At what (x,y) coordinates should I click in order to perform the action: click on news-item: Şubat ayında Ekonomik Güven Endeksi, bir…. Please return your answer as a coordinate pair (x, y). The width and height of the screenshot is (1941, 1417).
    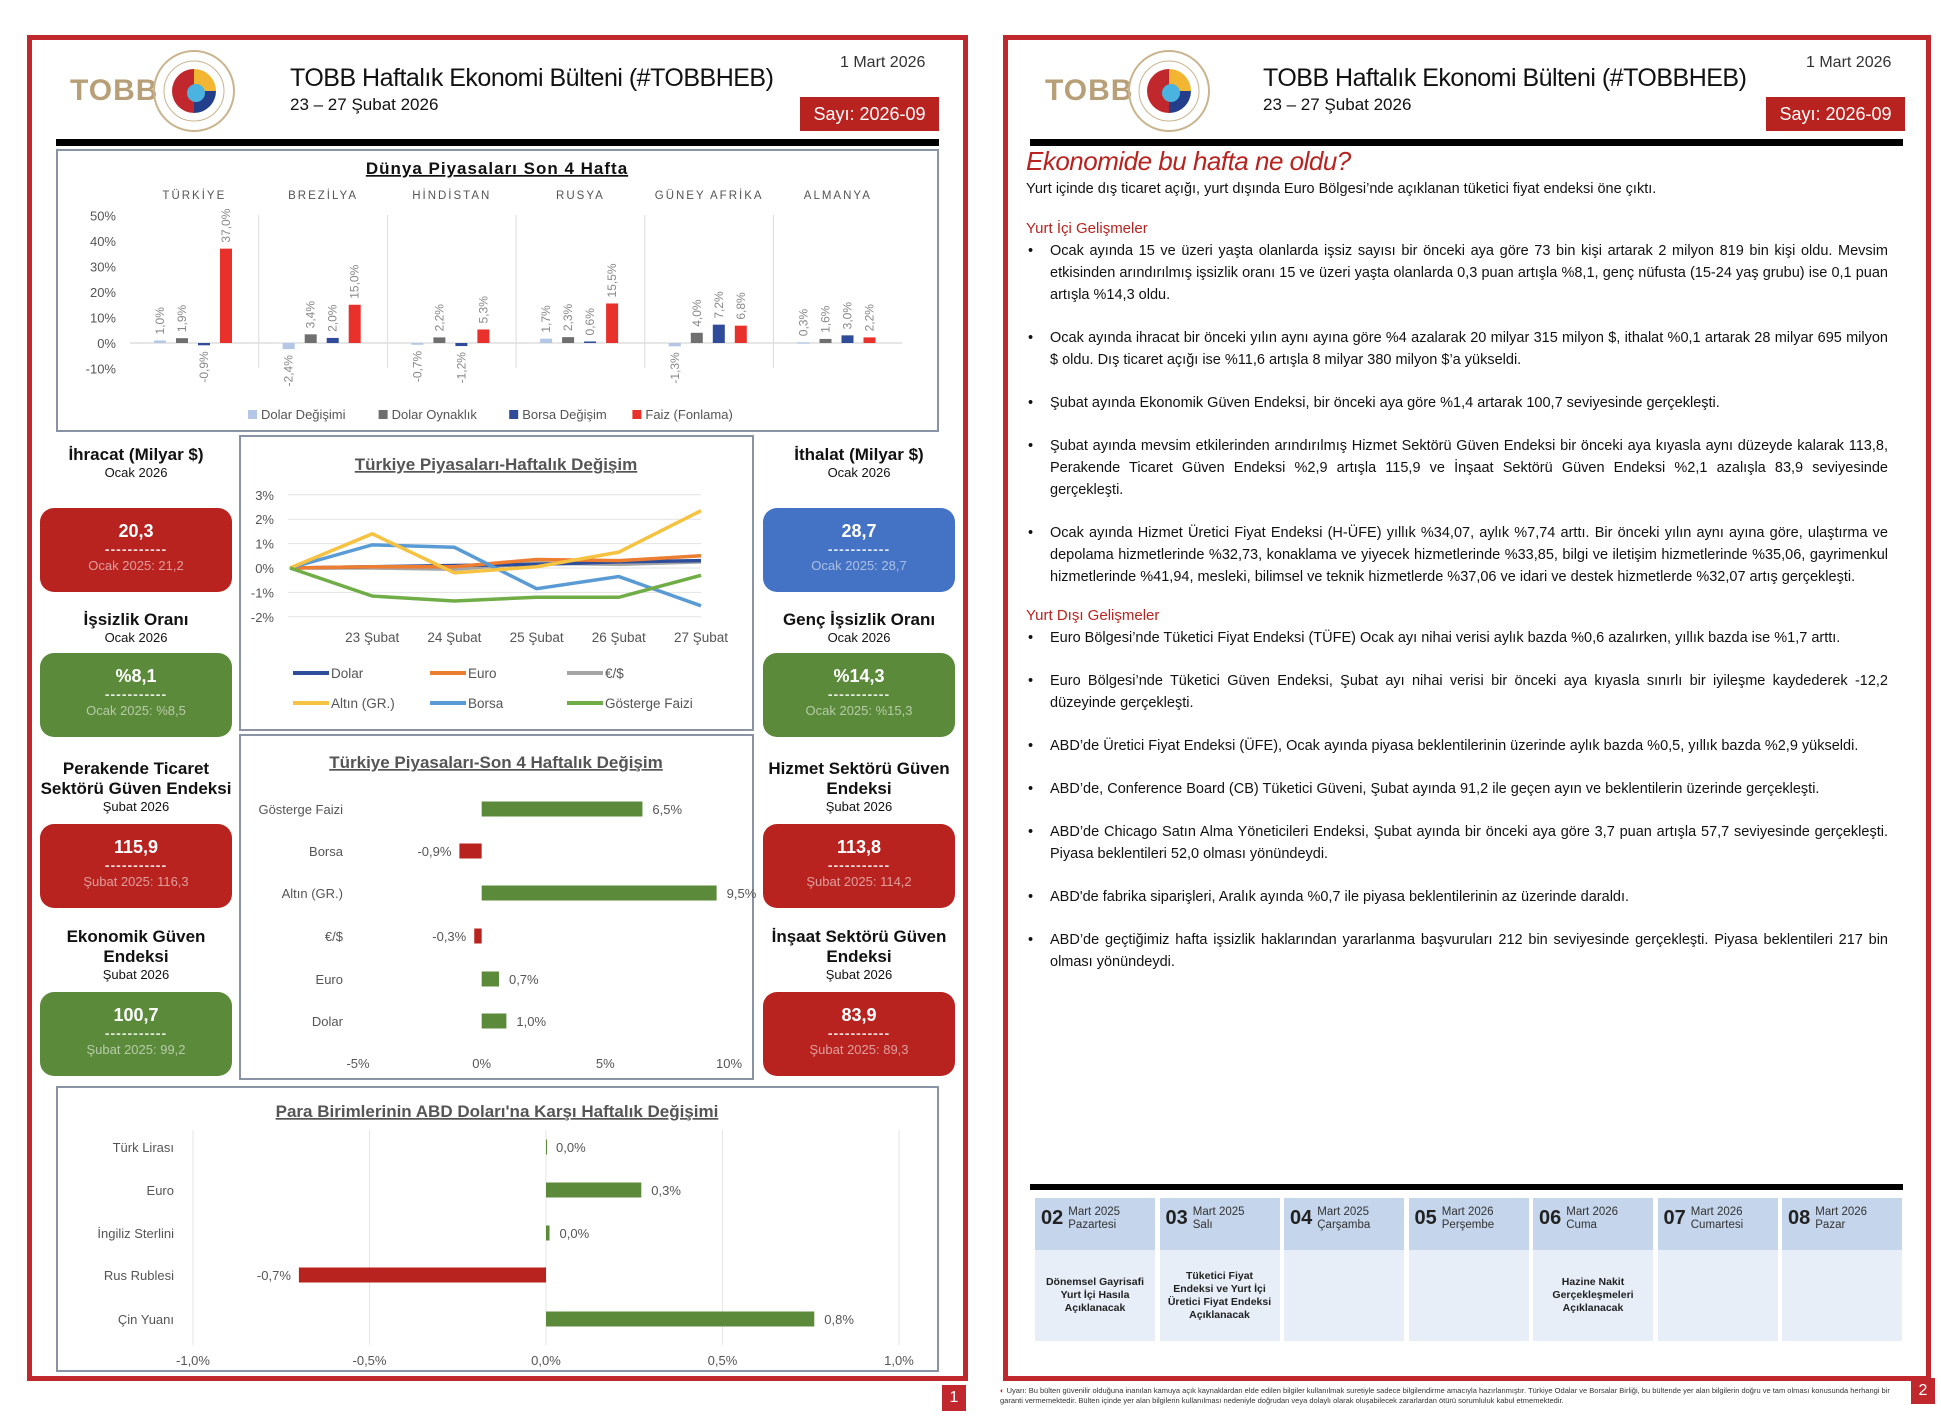
    Looking at the image, I should click on (1457, 403).